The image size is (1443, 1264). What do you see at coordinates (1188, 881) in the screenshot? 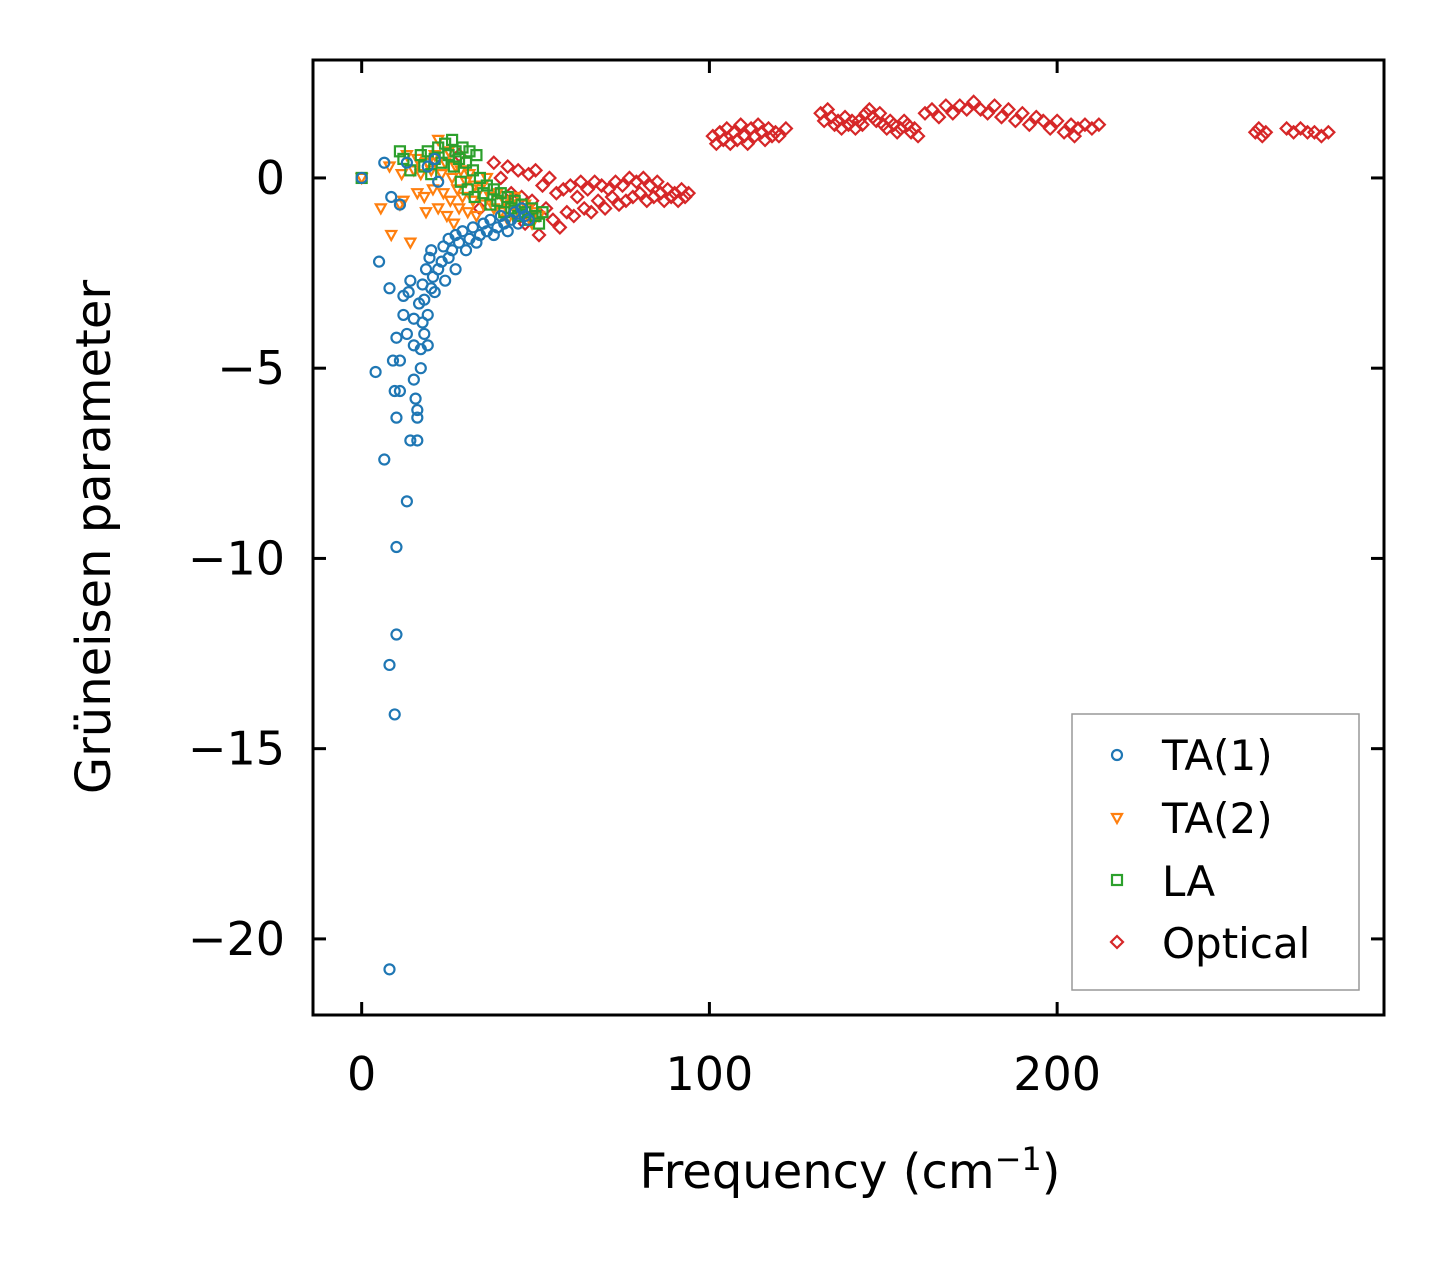
I see `legend-label-la: LA` at bounding box center [1188, 881].